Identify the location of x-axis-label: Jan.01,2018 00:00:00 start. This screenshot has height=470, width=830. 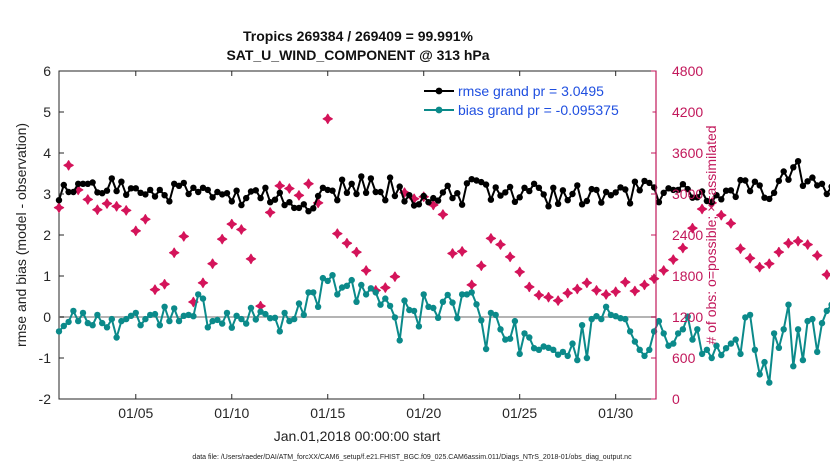
(357, 436).